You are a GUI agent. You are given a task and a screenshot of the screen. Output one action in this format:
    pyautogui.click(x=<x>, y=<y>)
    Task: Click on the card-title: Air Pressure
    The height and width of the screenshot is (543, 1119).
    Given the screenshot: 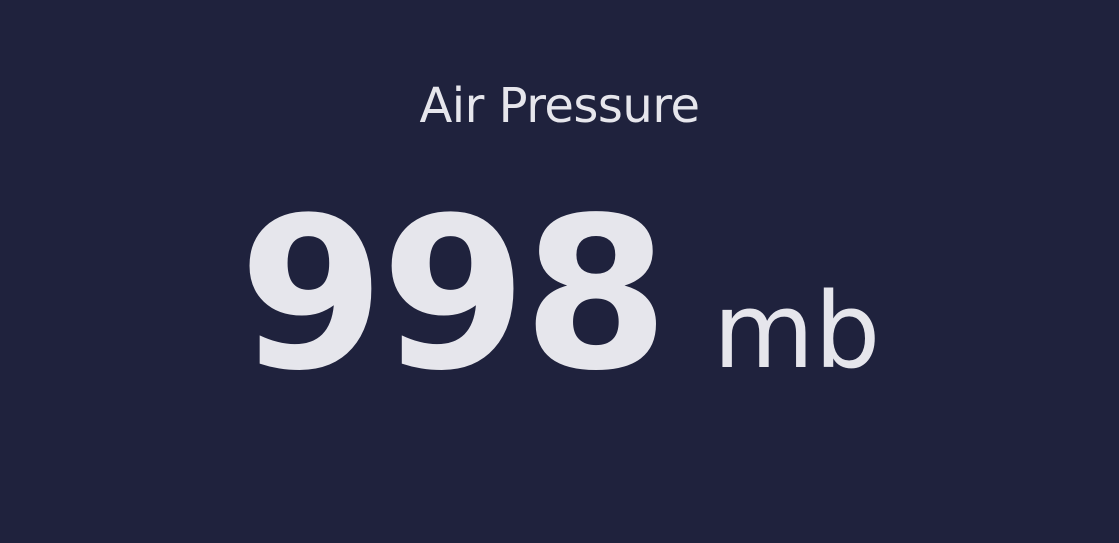 What is the action you would take?
    pyautogui.click(x=559, y=106)
    